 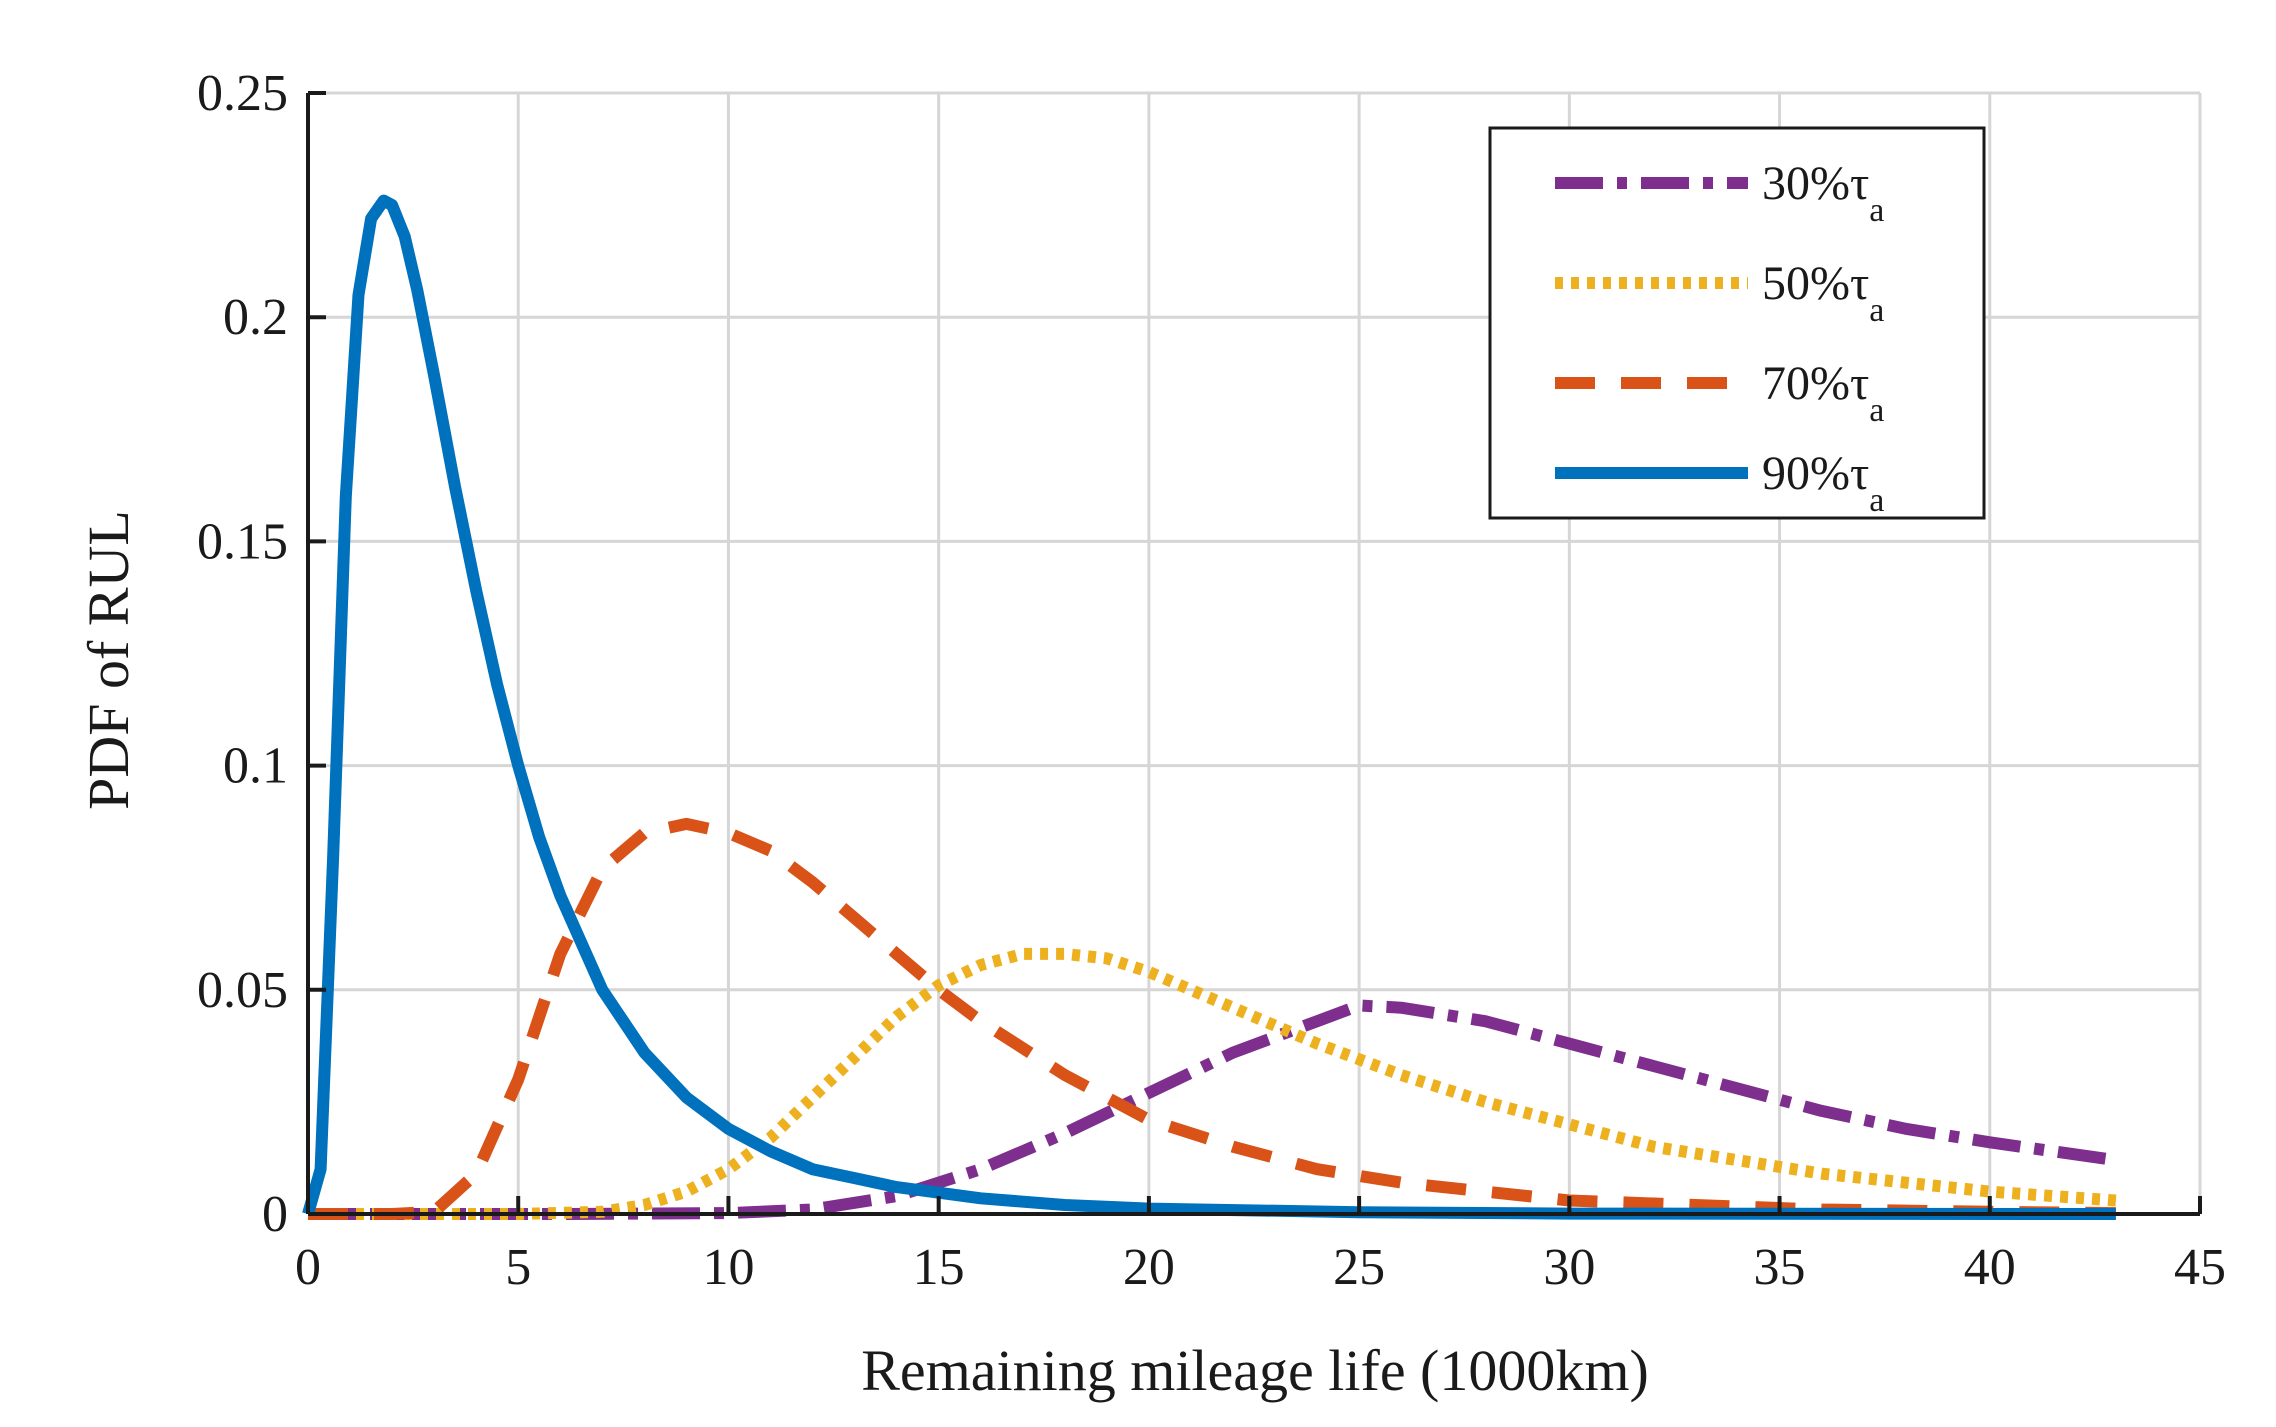 What do you see at coordinates (242, 93) in the screenshot?
I see `y-tick-label-5: 0.25` at bounding box center [242, 93].